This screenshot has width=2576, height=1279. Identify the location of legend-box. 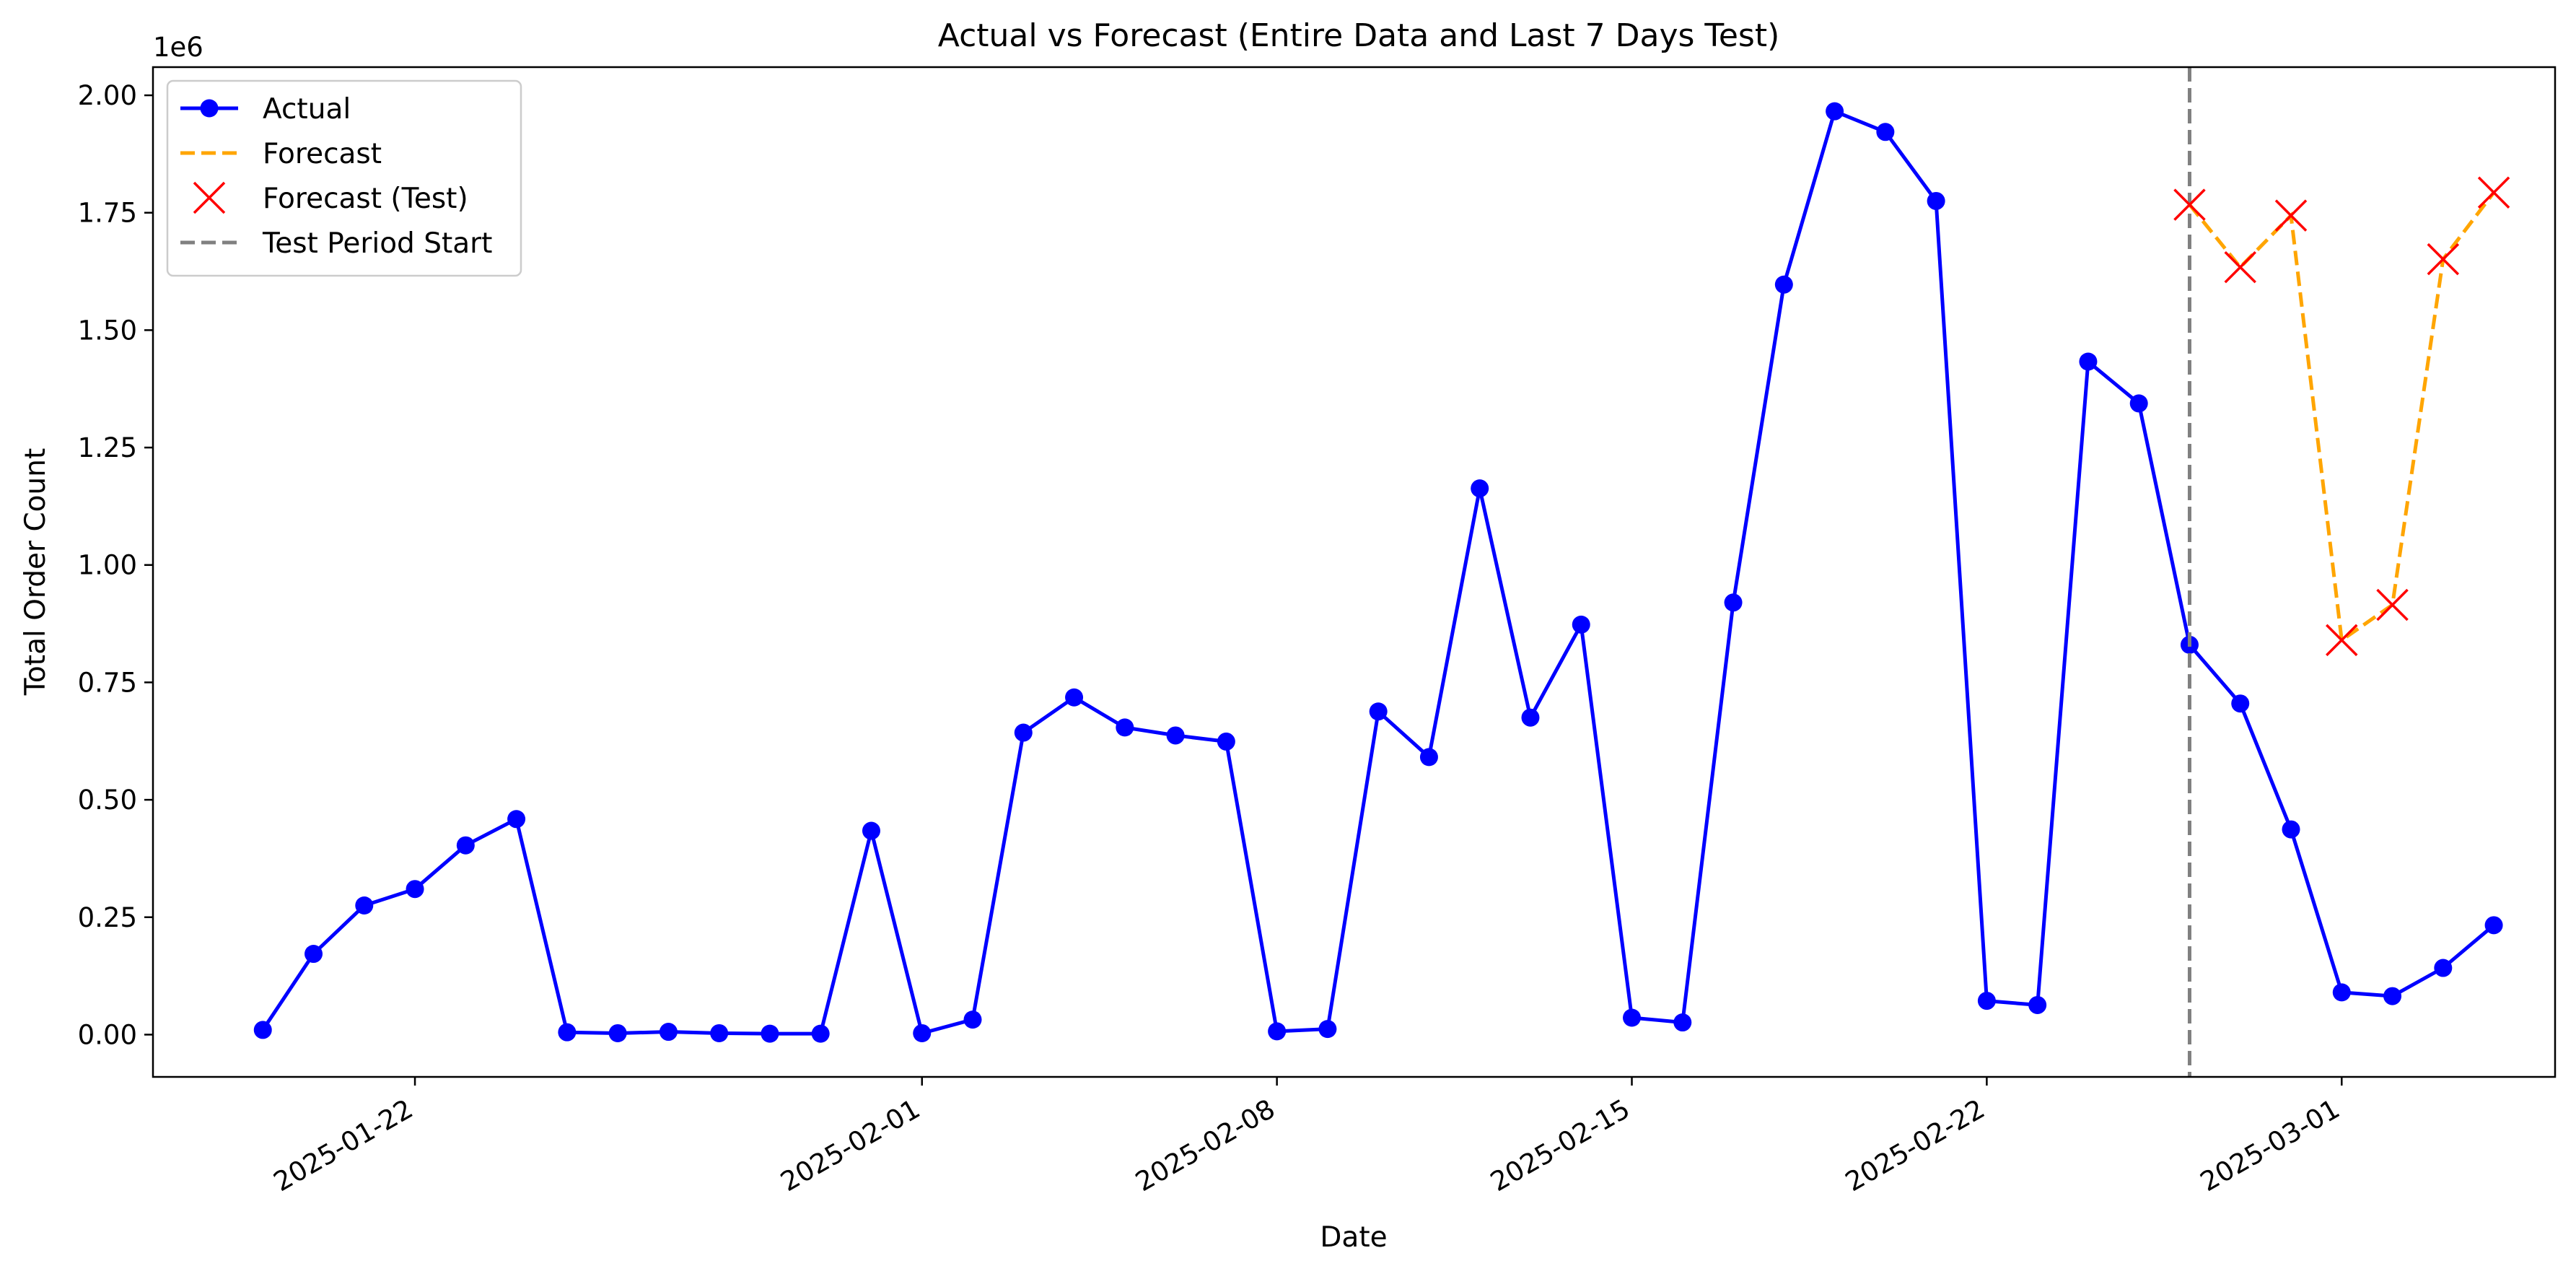
(344, 178).